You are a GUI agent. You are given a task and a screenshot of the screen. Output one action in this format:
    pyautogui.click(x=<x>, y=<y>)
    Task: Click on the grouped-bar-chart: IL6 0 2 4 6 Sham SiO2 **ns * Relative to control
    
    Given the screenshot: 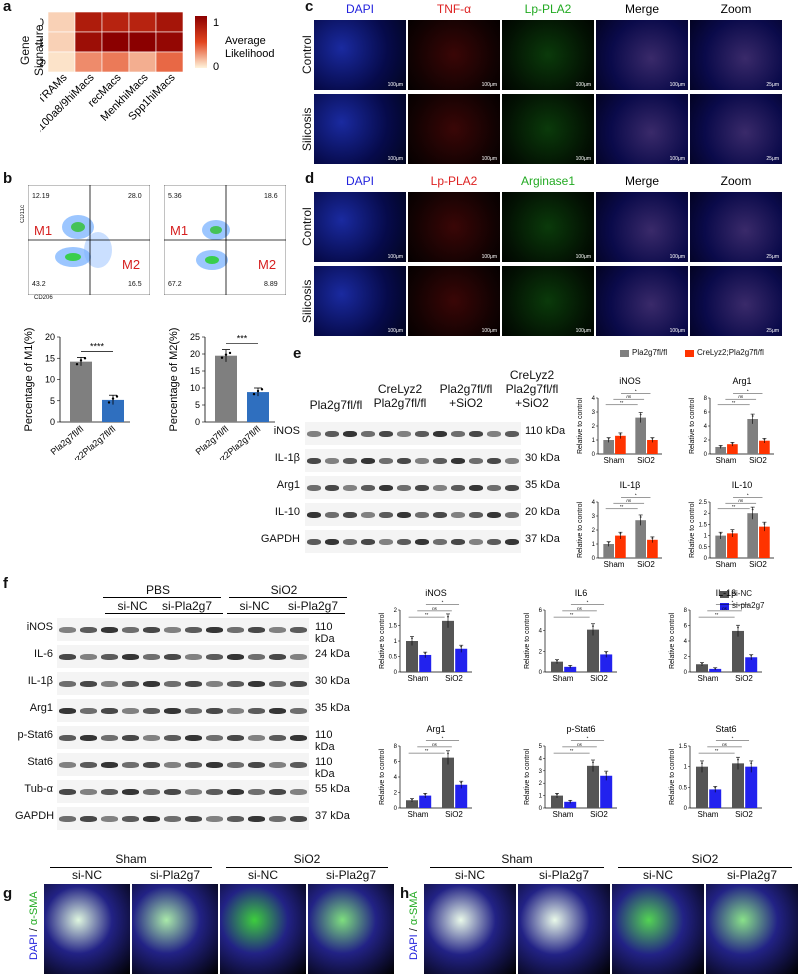 What is the action you would take?
    pyautogui.click(x=570, y=635)
    